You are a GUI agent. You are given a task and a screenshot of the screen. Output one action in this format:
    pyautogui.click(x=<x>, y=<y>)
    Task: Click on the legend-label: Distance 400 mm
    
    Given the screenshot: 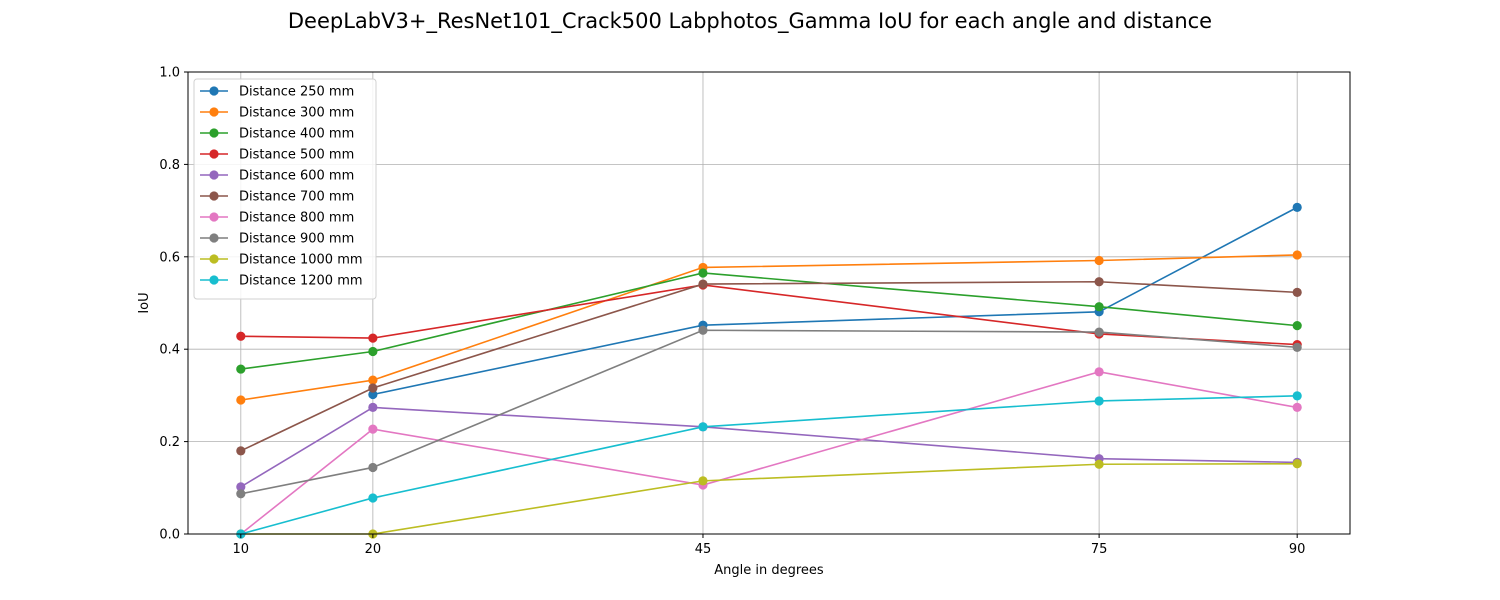 What is the action you would take?
    pyautogui.click(x=296, y=134)
    